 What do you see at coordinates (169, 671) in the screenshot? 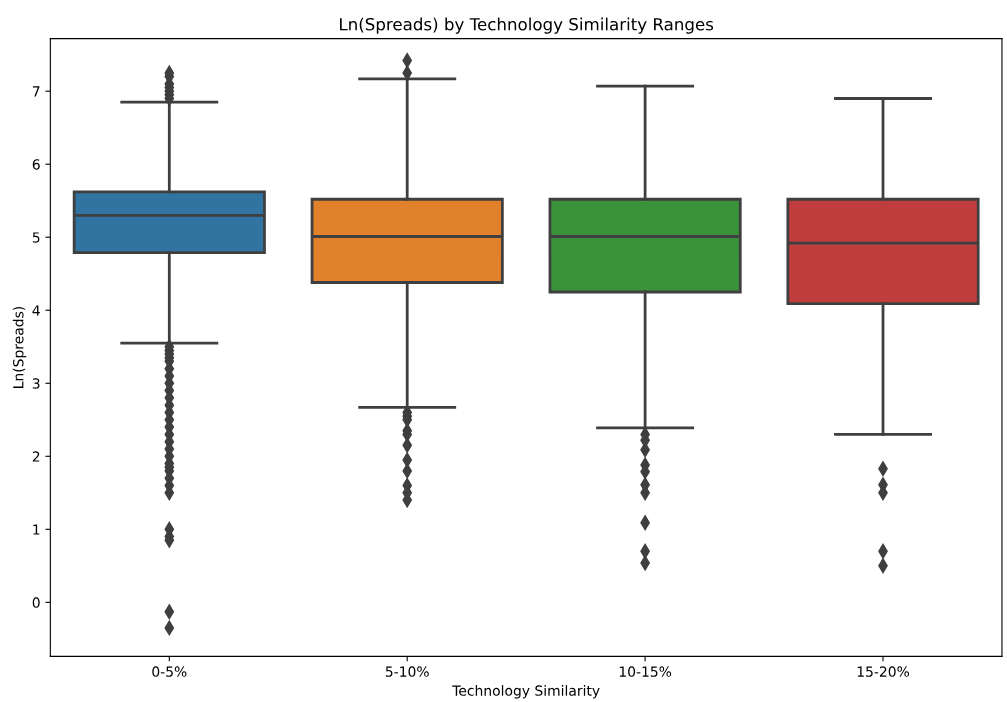
I see `x-tick-label: 0-5%` at bounding box center [169, 671].